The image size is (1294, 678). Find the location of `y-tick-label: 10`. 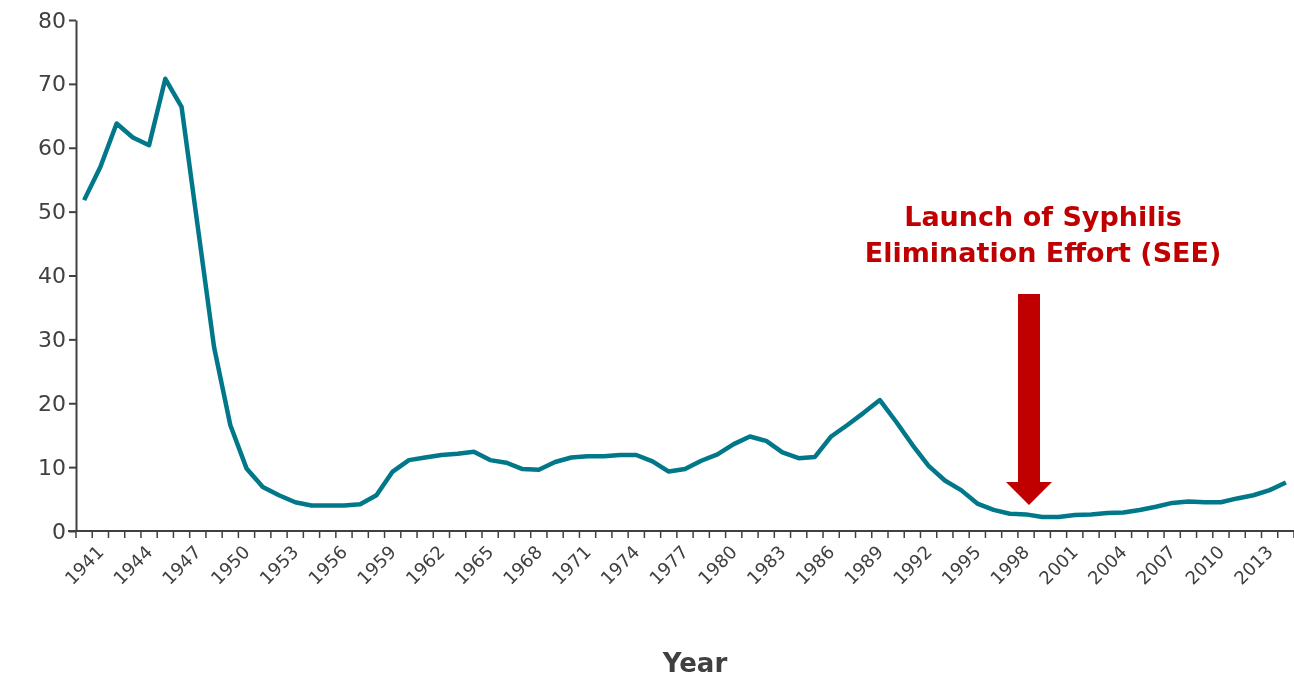

y-tick-label: 10 is located at coordinates (52, 467).